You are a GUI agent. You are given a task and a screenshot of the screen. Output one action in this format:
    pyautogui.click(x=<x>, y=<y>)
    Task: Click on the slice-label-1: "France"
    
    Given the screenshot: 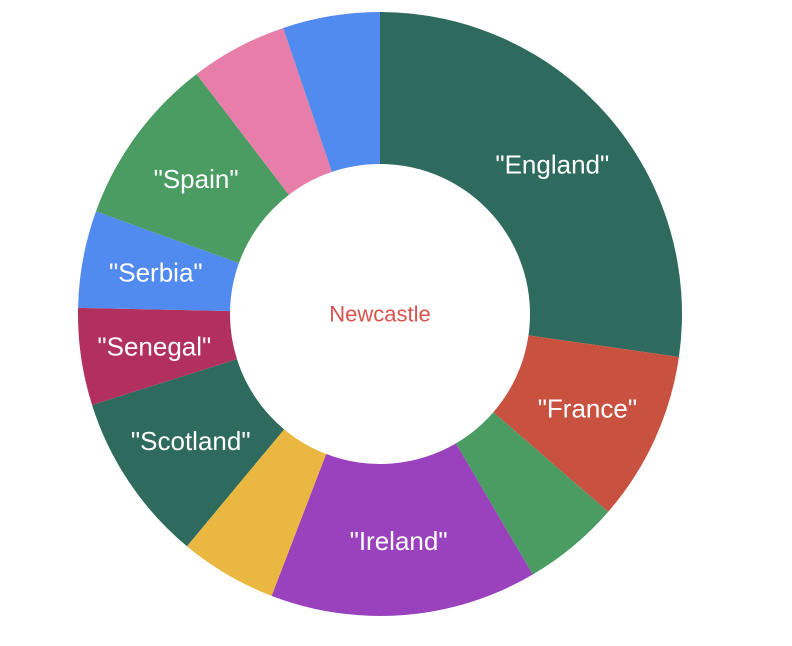 What is the action you would take?
    pyautogui.click(x=587, y=409)
    